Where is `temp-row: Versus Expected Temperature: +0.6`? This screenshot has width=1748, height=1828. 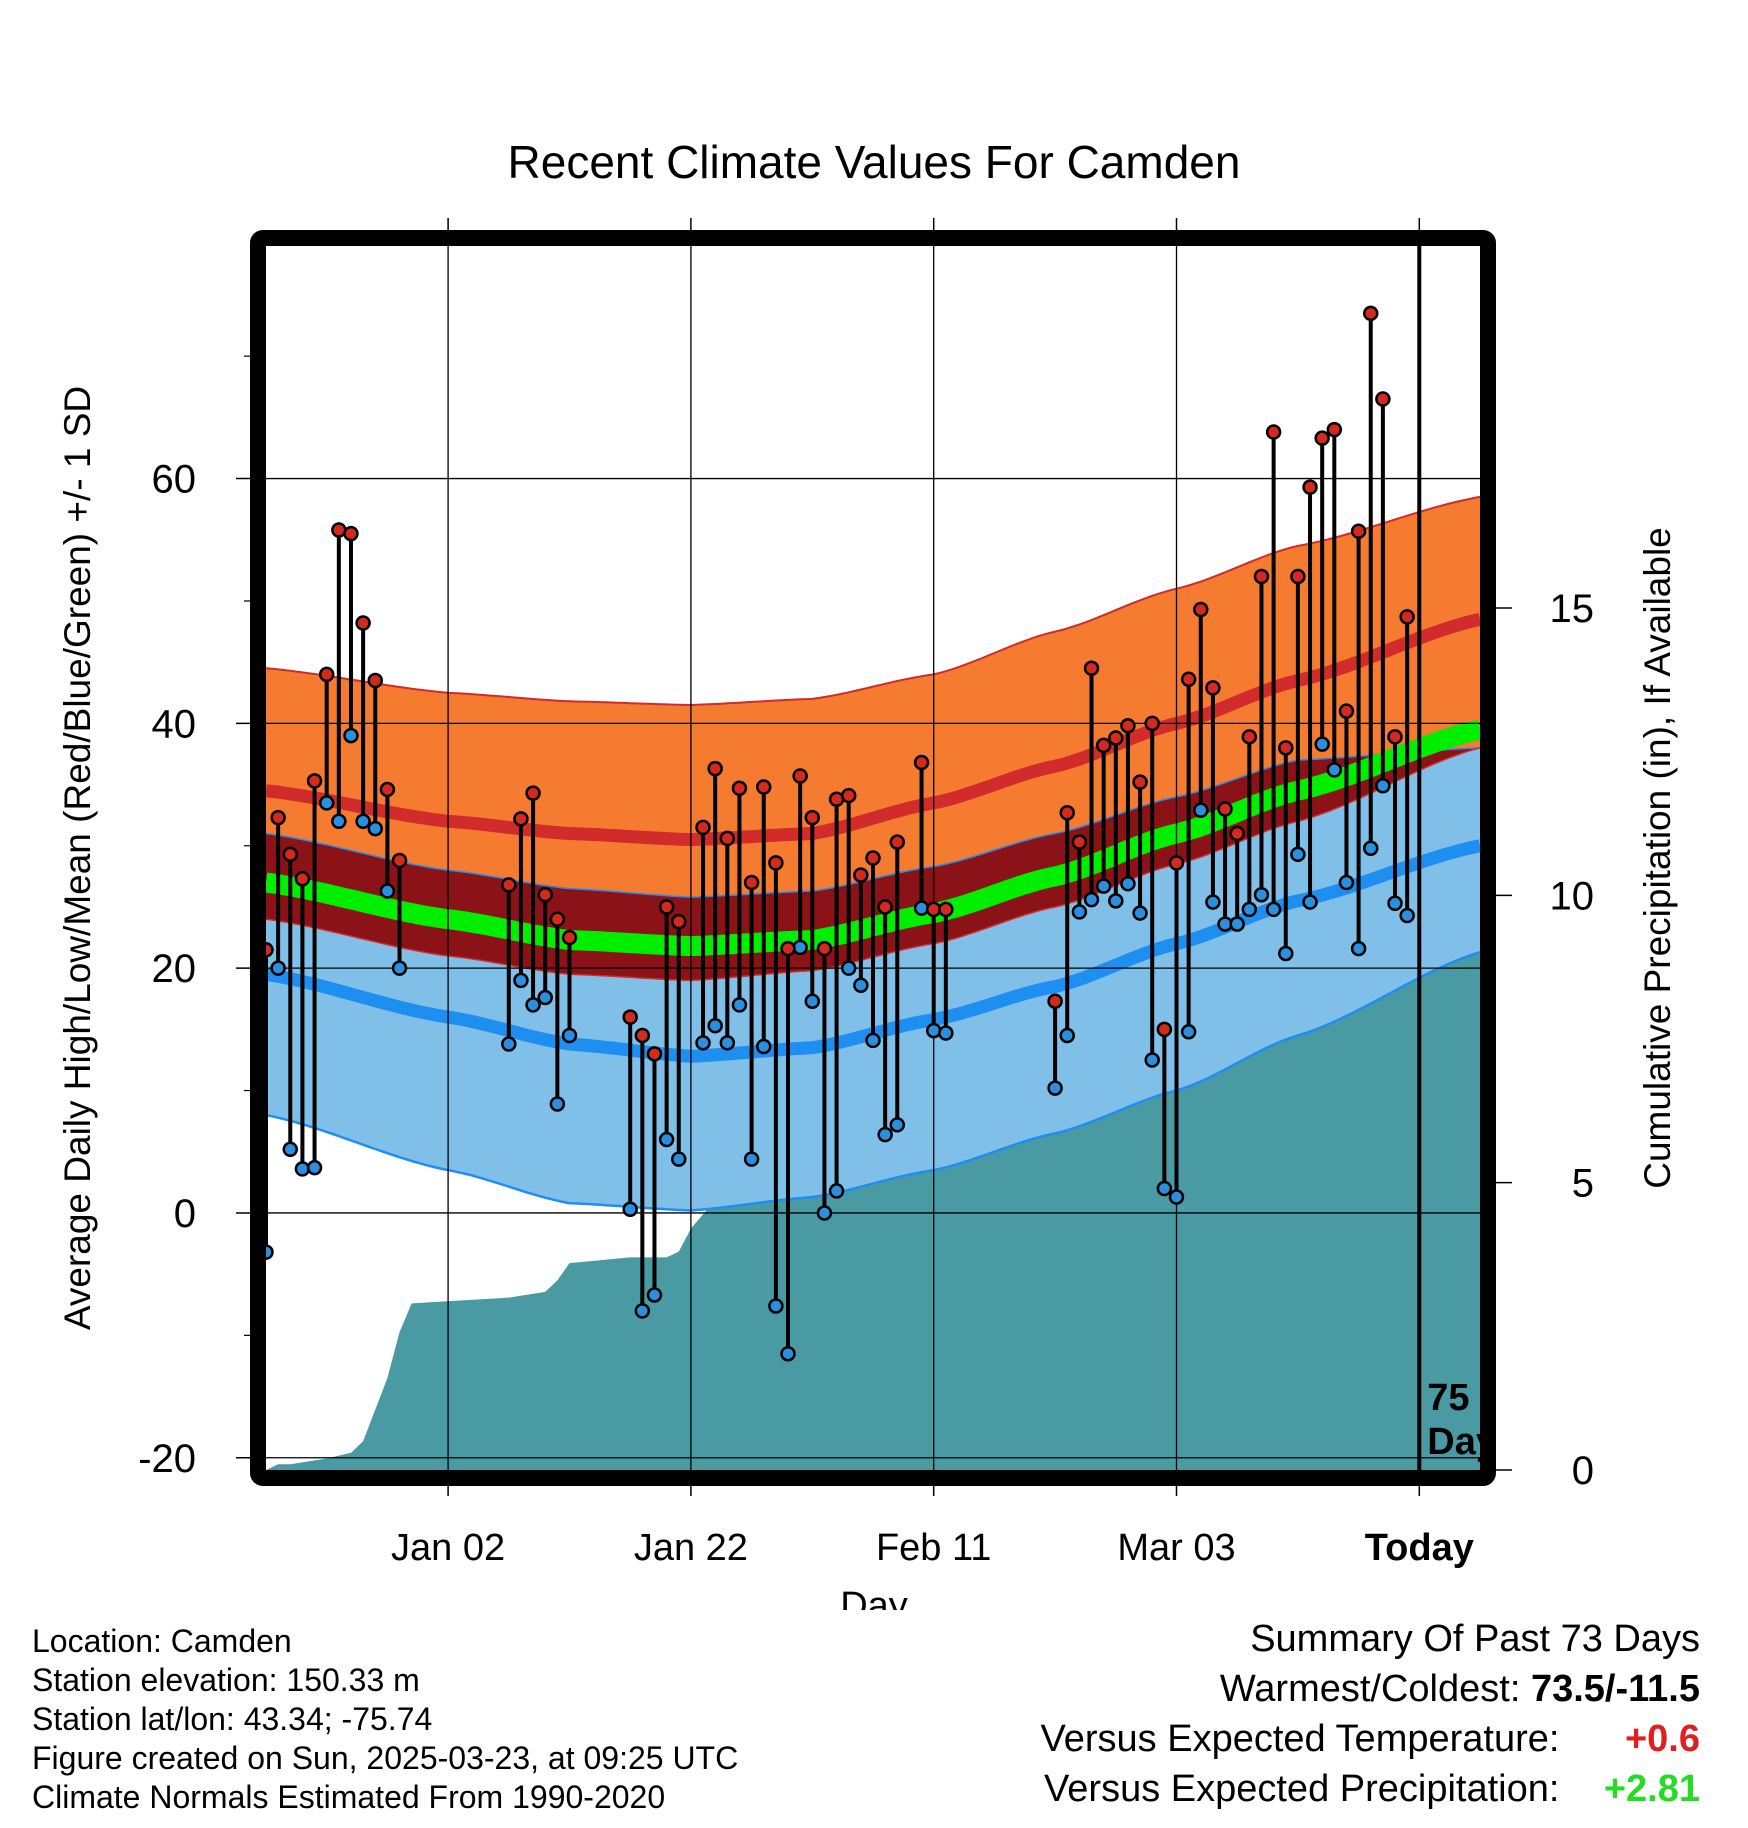
temp-row: Versus Expected Temperature: +0.6 is located at coordinates (1370, 1739).